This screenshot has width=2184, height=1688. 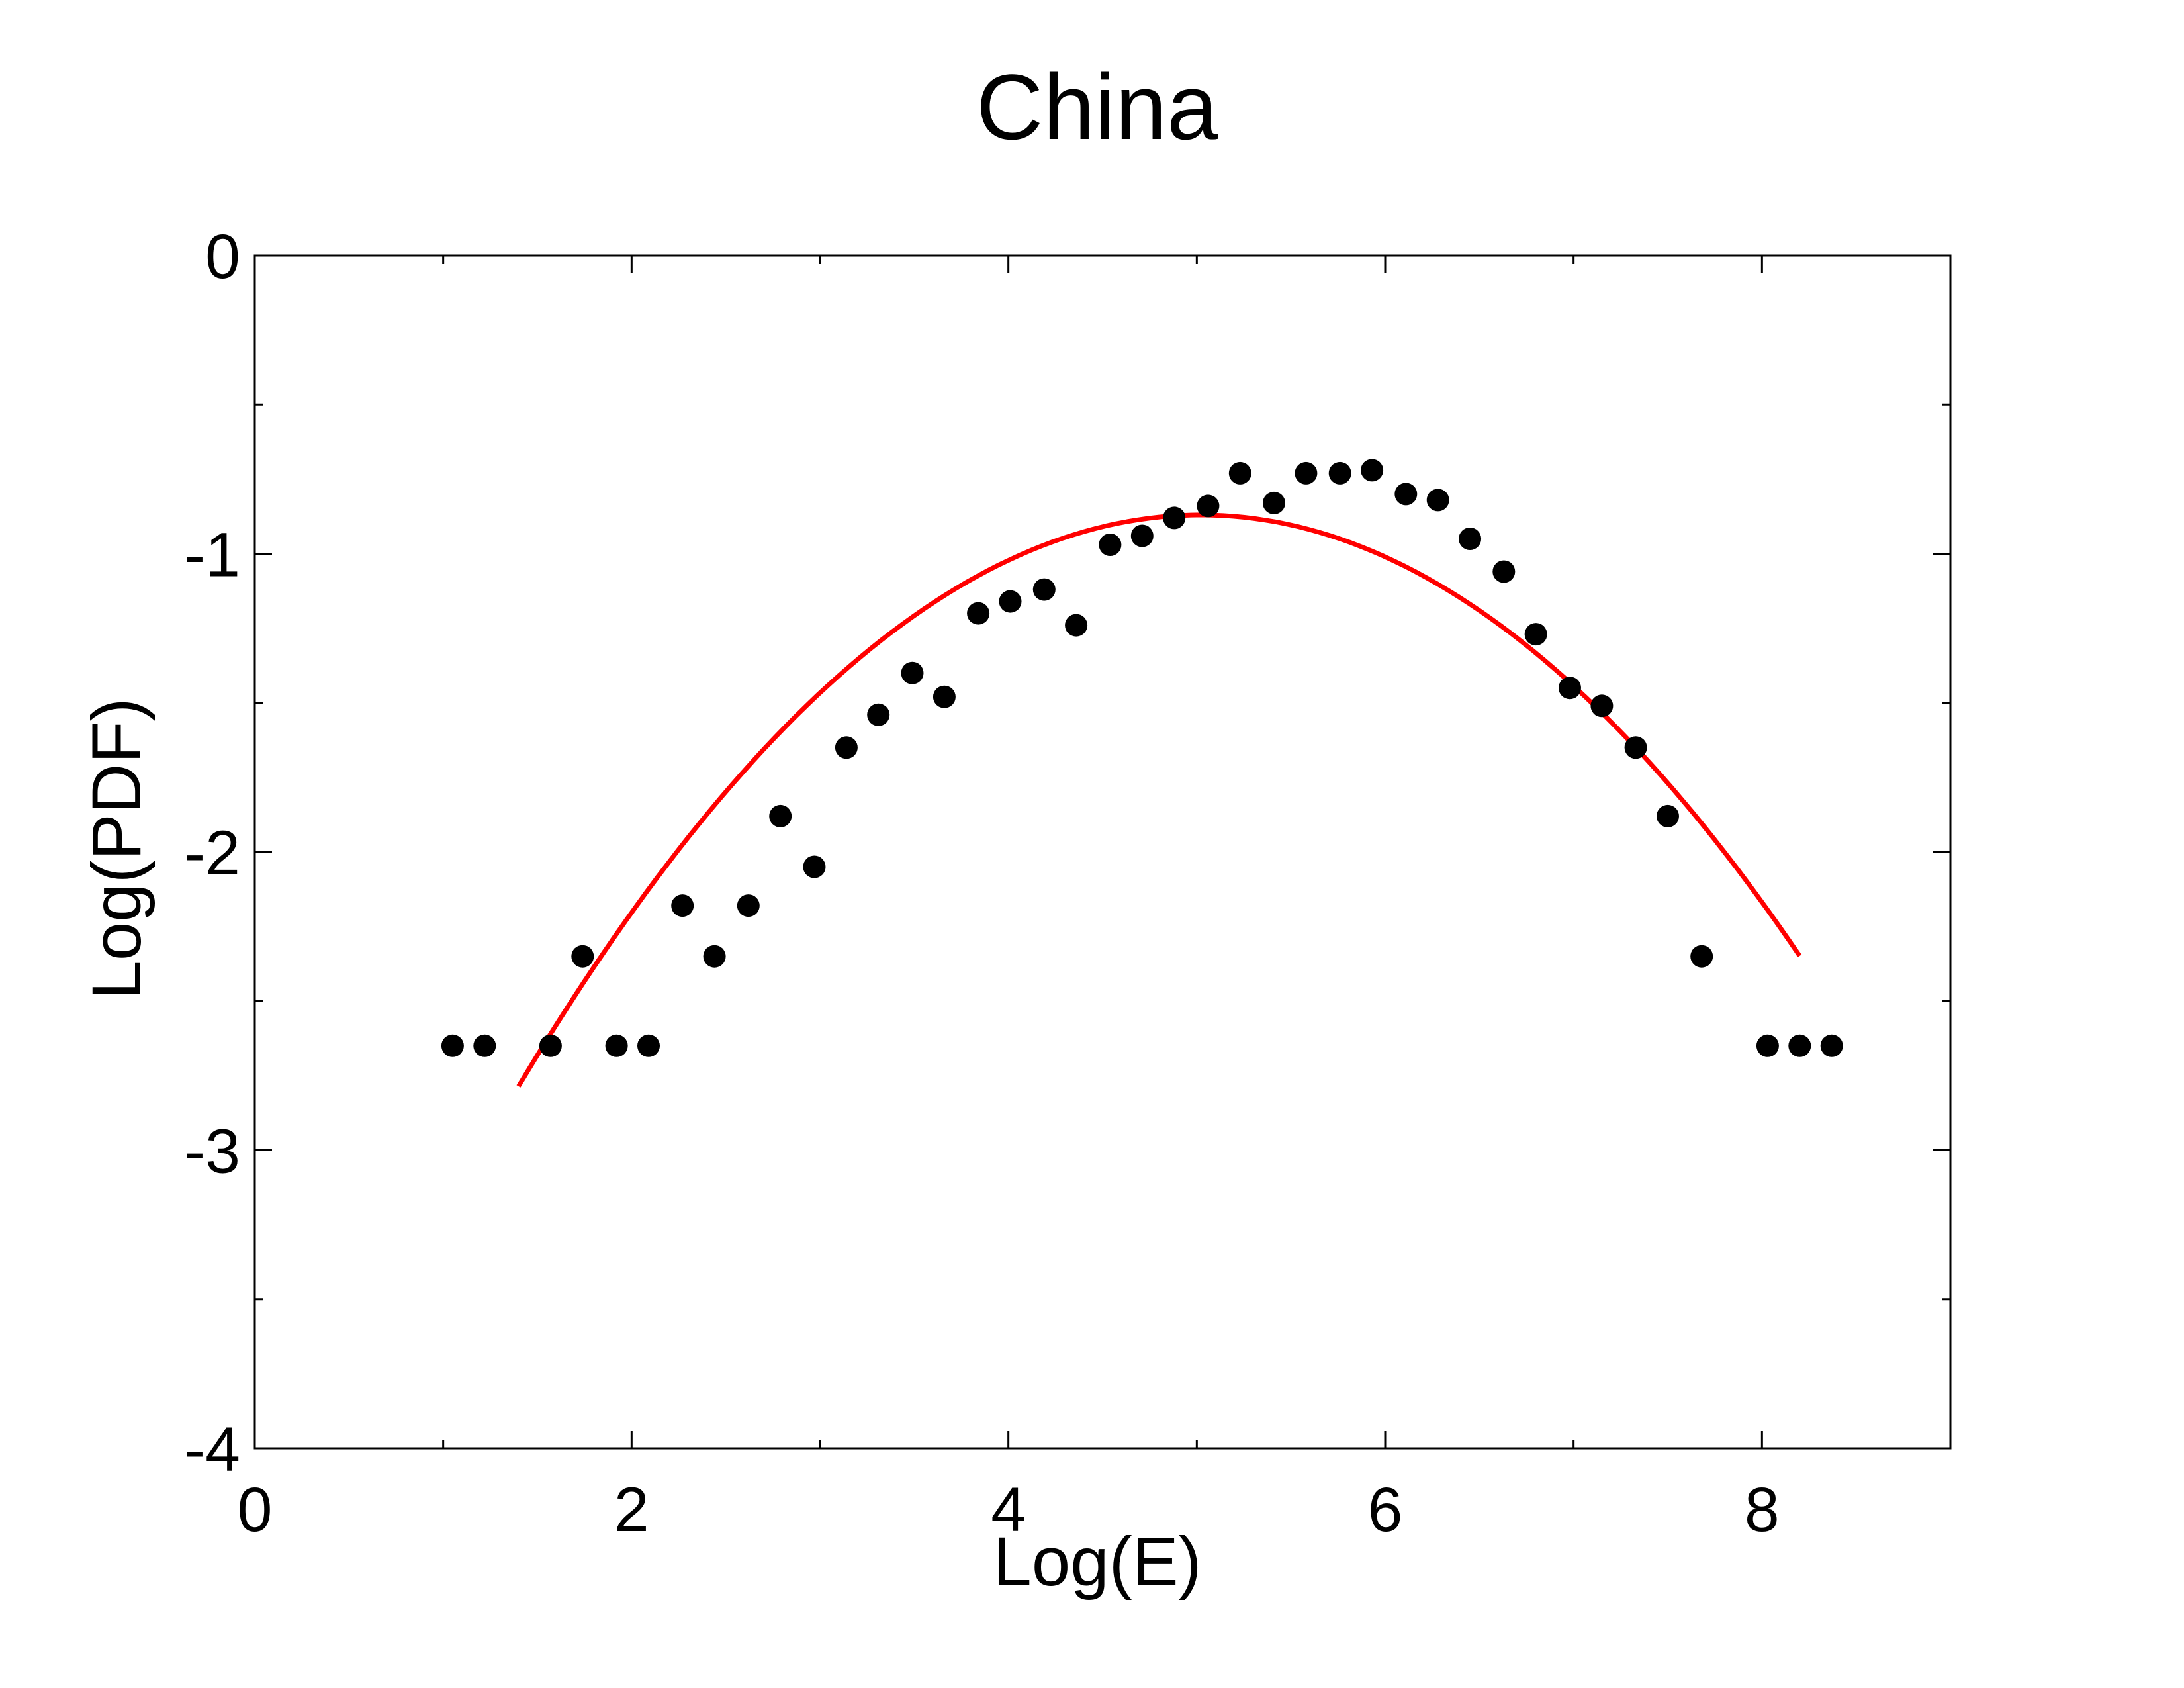 I want to click on x-tick-label: 4, so click(x=1008, y=1510).